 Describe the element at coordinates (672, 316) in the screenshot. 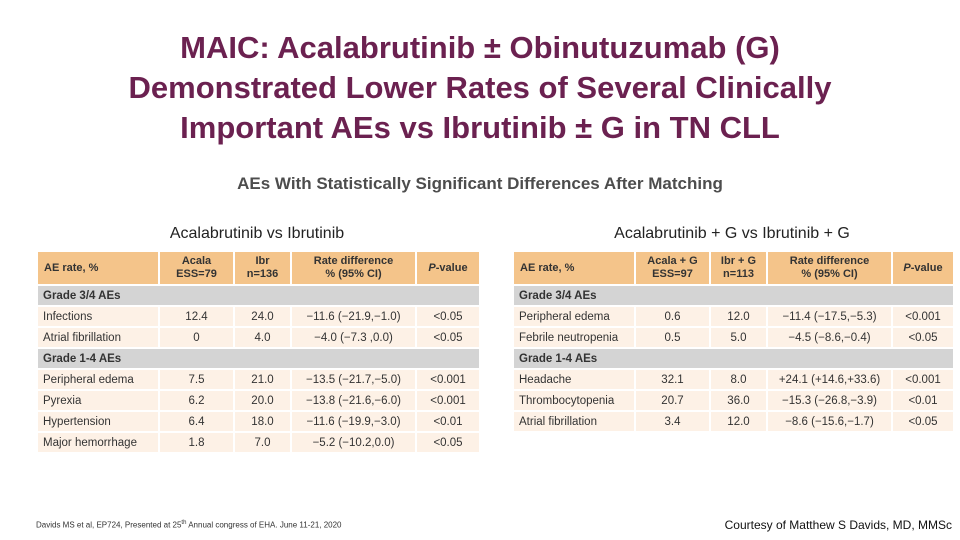

I see `acala-g-rate: 0.6` at that location.